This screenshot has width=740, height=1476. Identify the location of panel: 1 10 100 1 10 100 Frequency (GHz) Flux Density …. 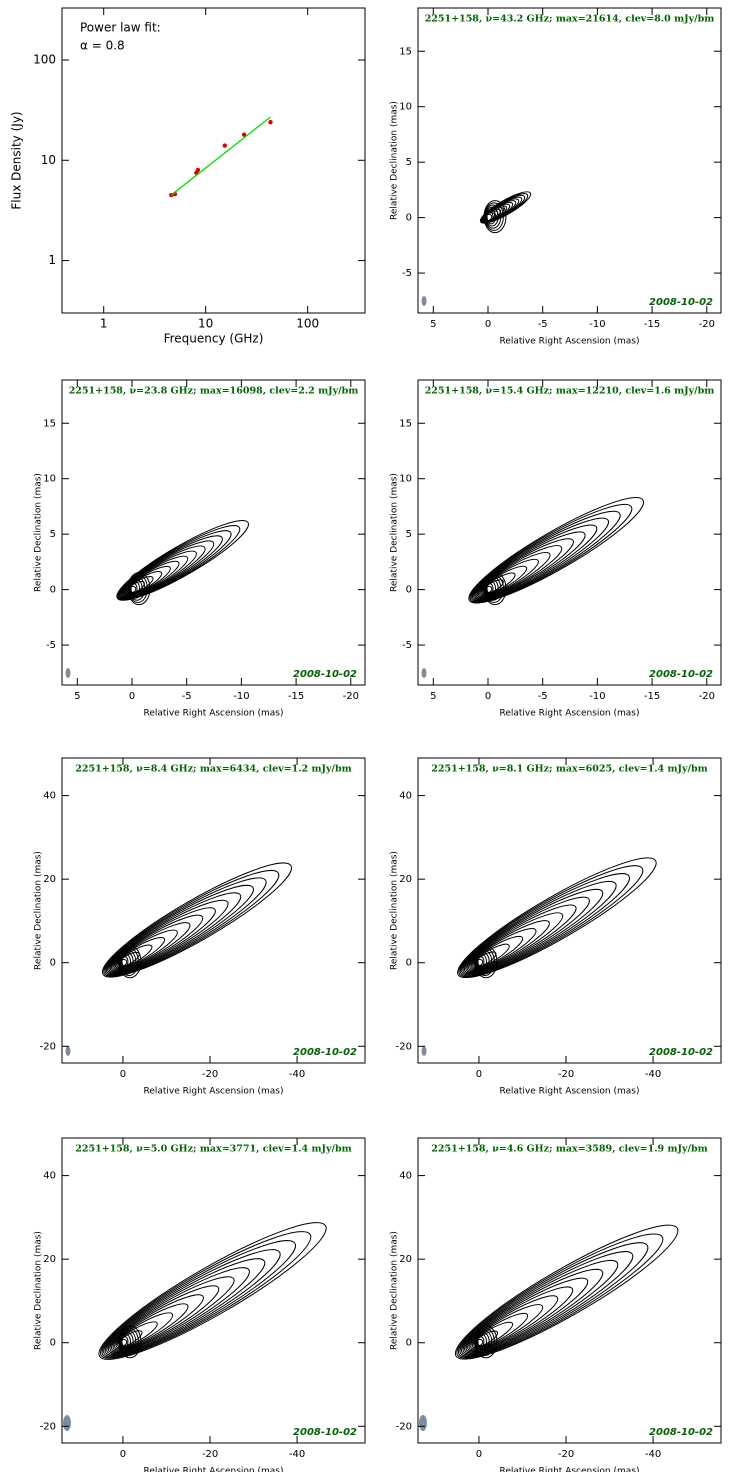
(188, 176).